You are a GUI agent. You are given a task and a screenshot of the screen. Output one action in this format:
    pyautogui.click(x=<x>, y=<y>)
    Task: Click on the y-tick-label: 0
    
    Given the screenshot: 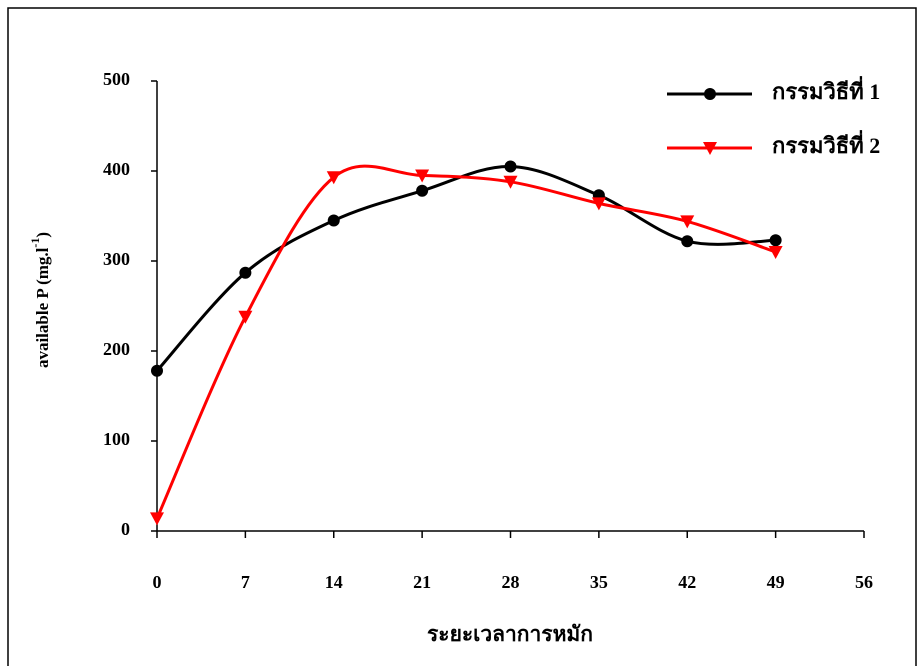 What is the action you would take?
    pyautogui.click(x=125, y=529)
    